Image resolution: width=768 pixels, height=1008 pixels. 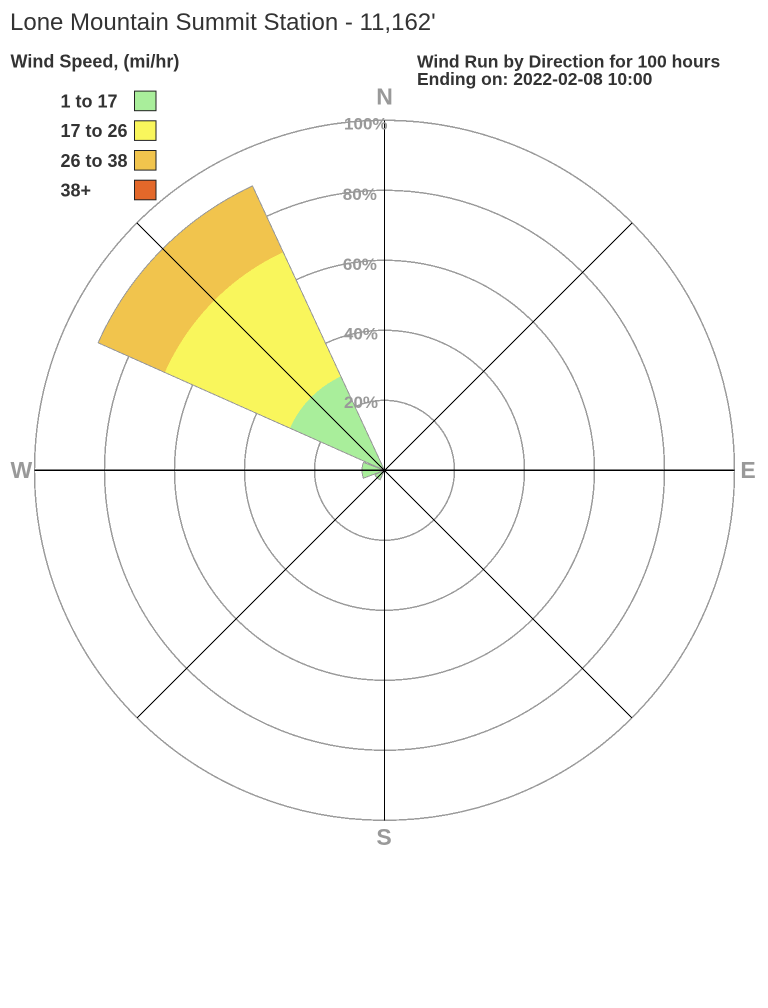 What do you see at coordinates (94, 161) in the screenshot?
I see `svg-text: 26 to 38` at bounding box center [94, 161].